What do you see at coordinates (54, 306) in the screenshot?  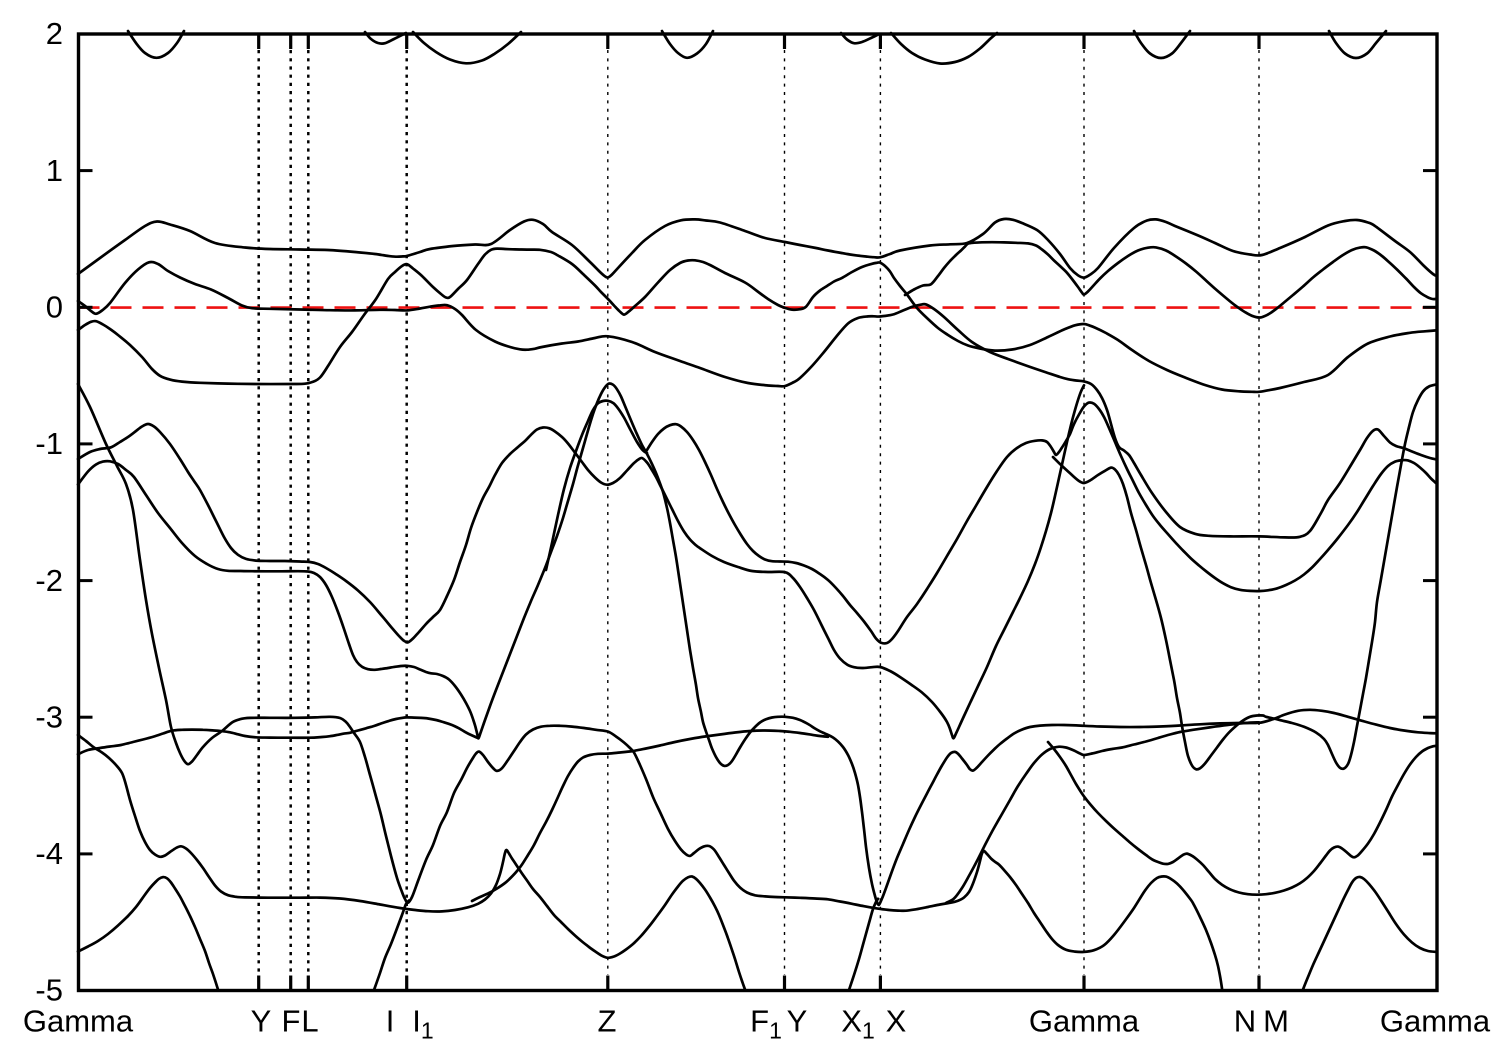 I see `svg-text: 0` at bounding box center [54, 306].